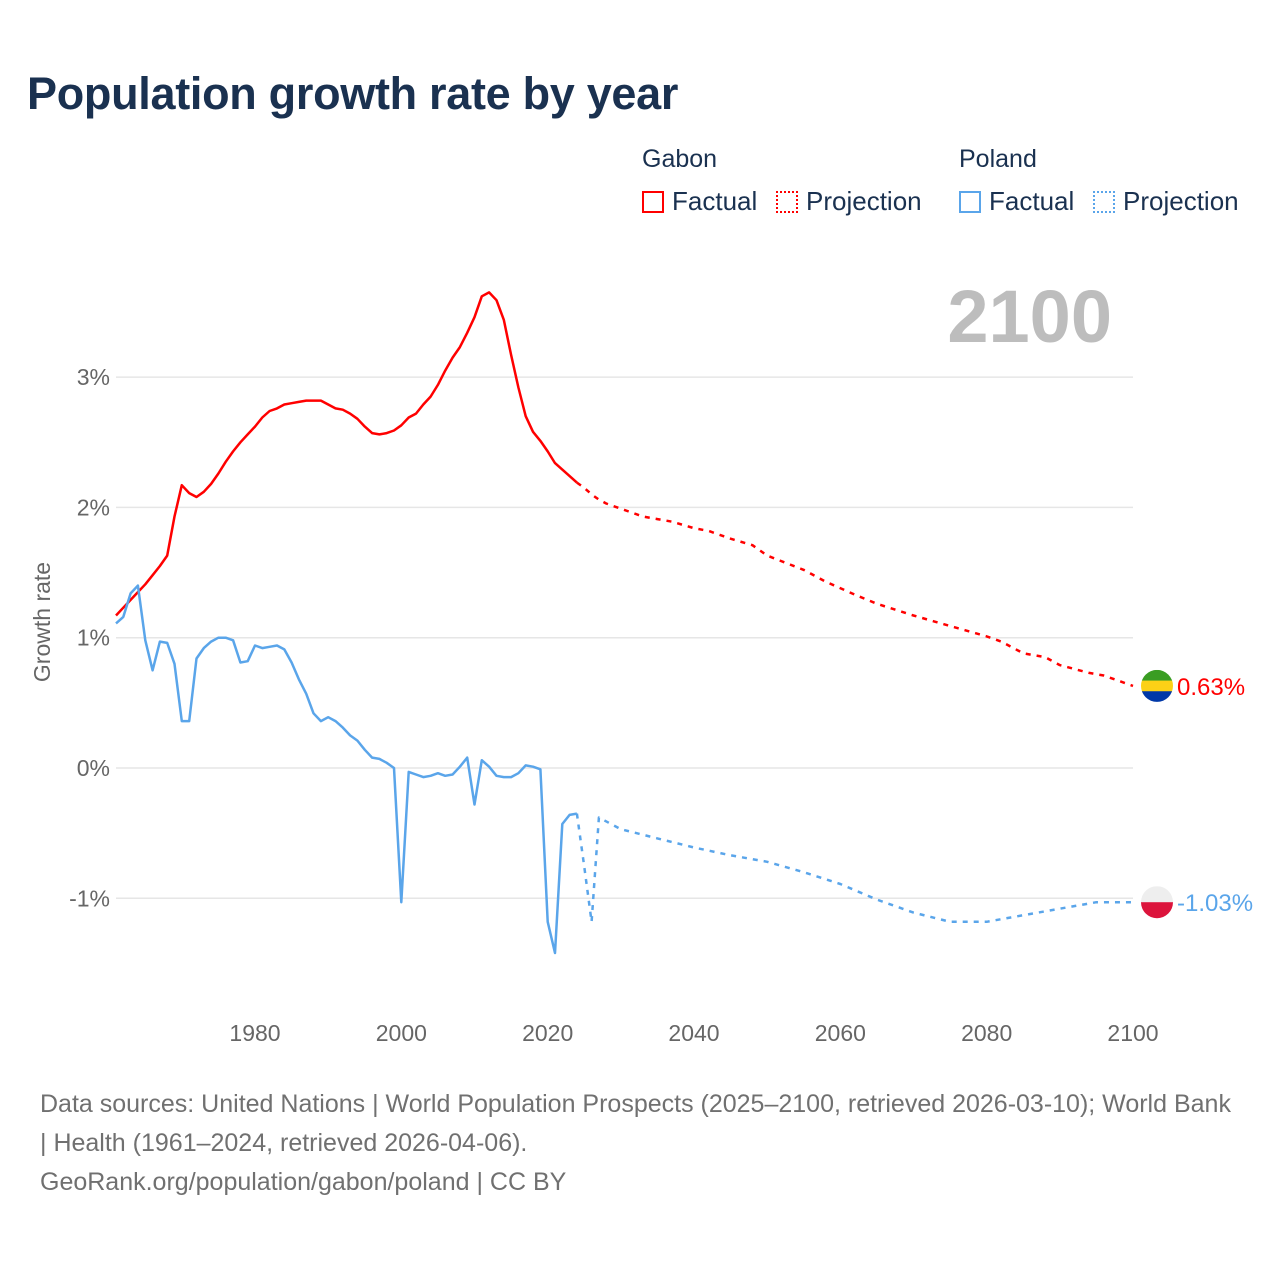 Image resolution: width=1280 pixels, height=1280 pixels. I want to click on y-tick-label: 0%, so click(93, 768).